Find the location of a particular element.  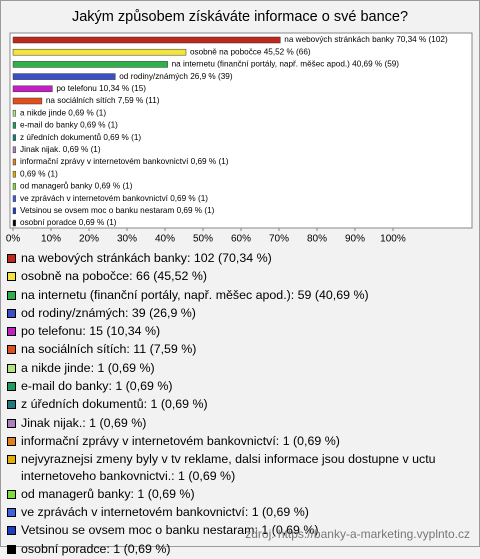

legend-label: a nikde jinde: 1 (0,69 %) is located at coordinates (88, 367).